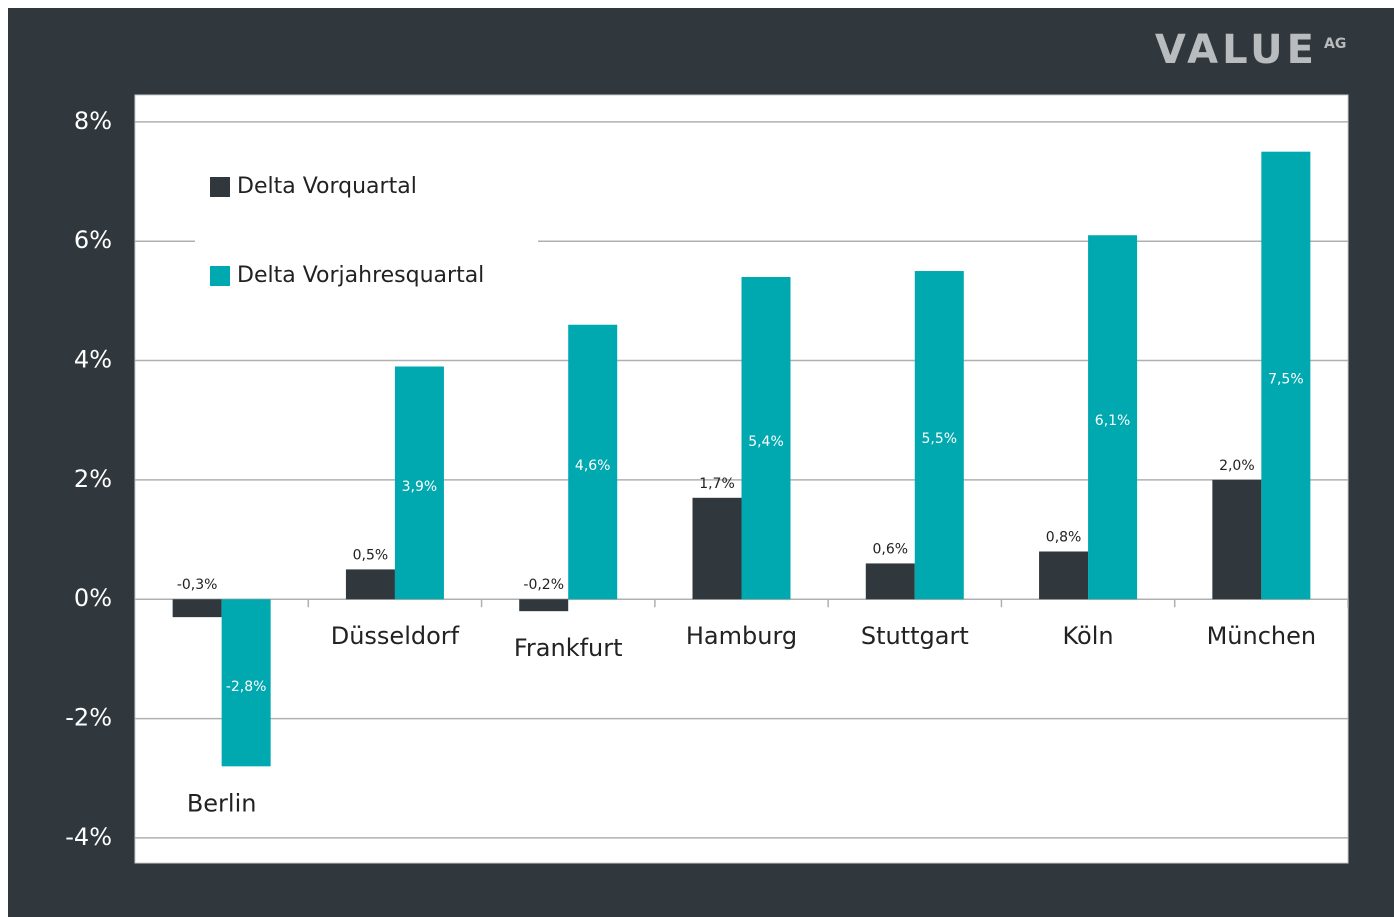  I want to click on y-tick-label: 4%, so click(93, 360).